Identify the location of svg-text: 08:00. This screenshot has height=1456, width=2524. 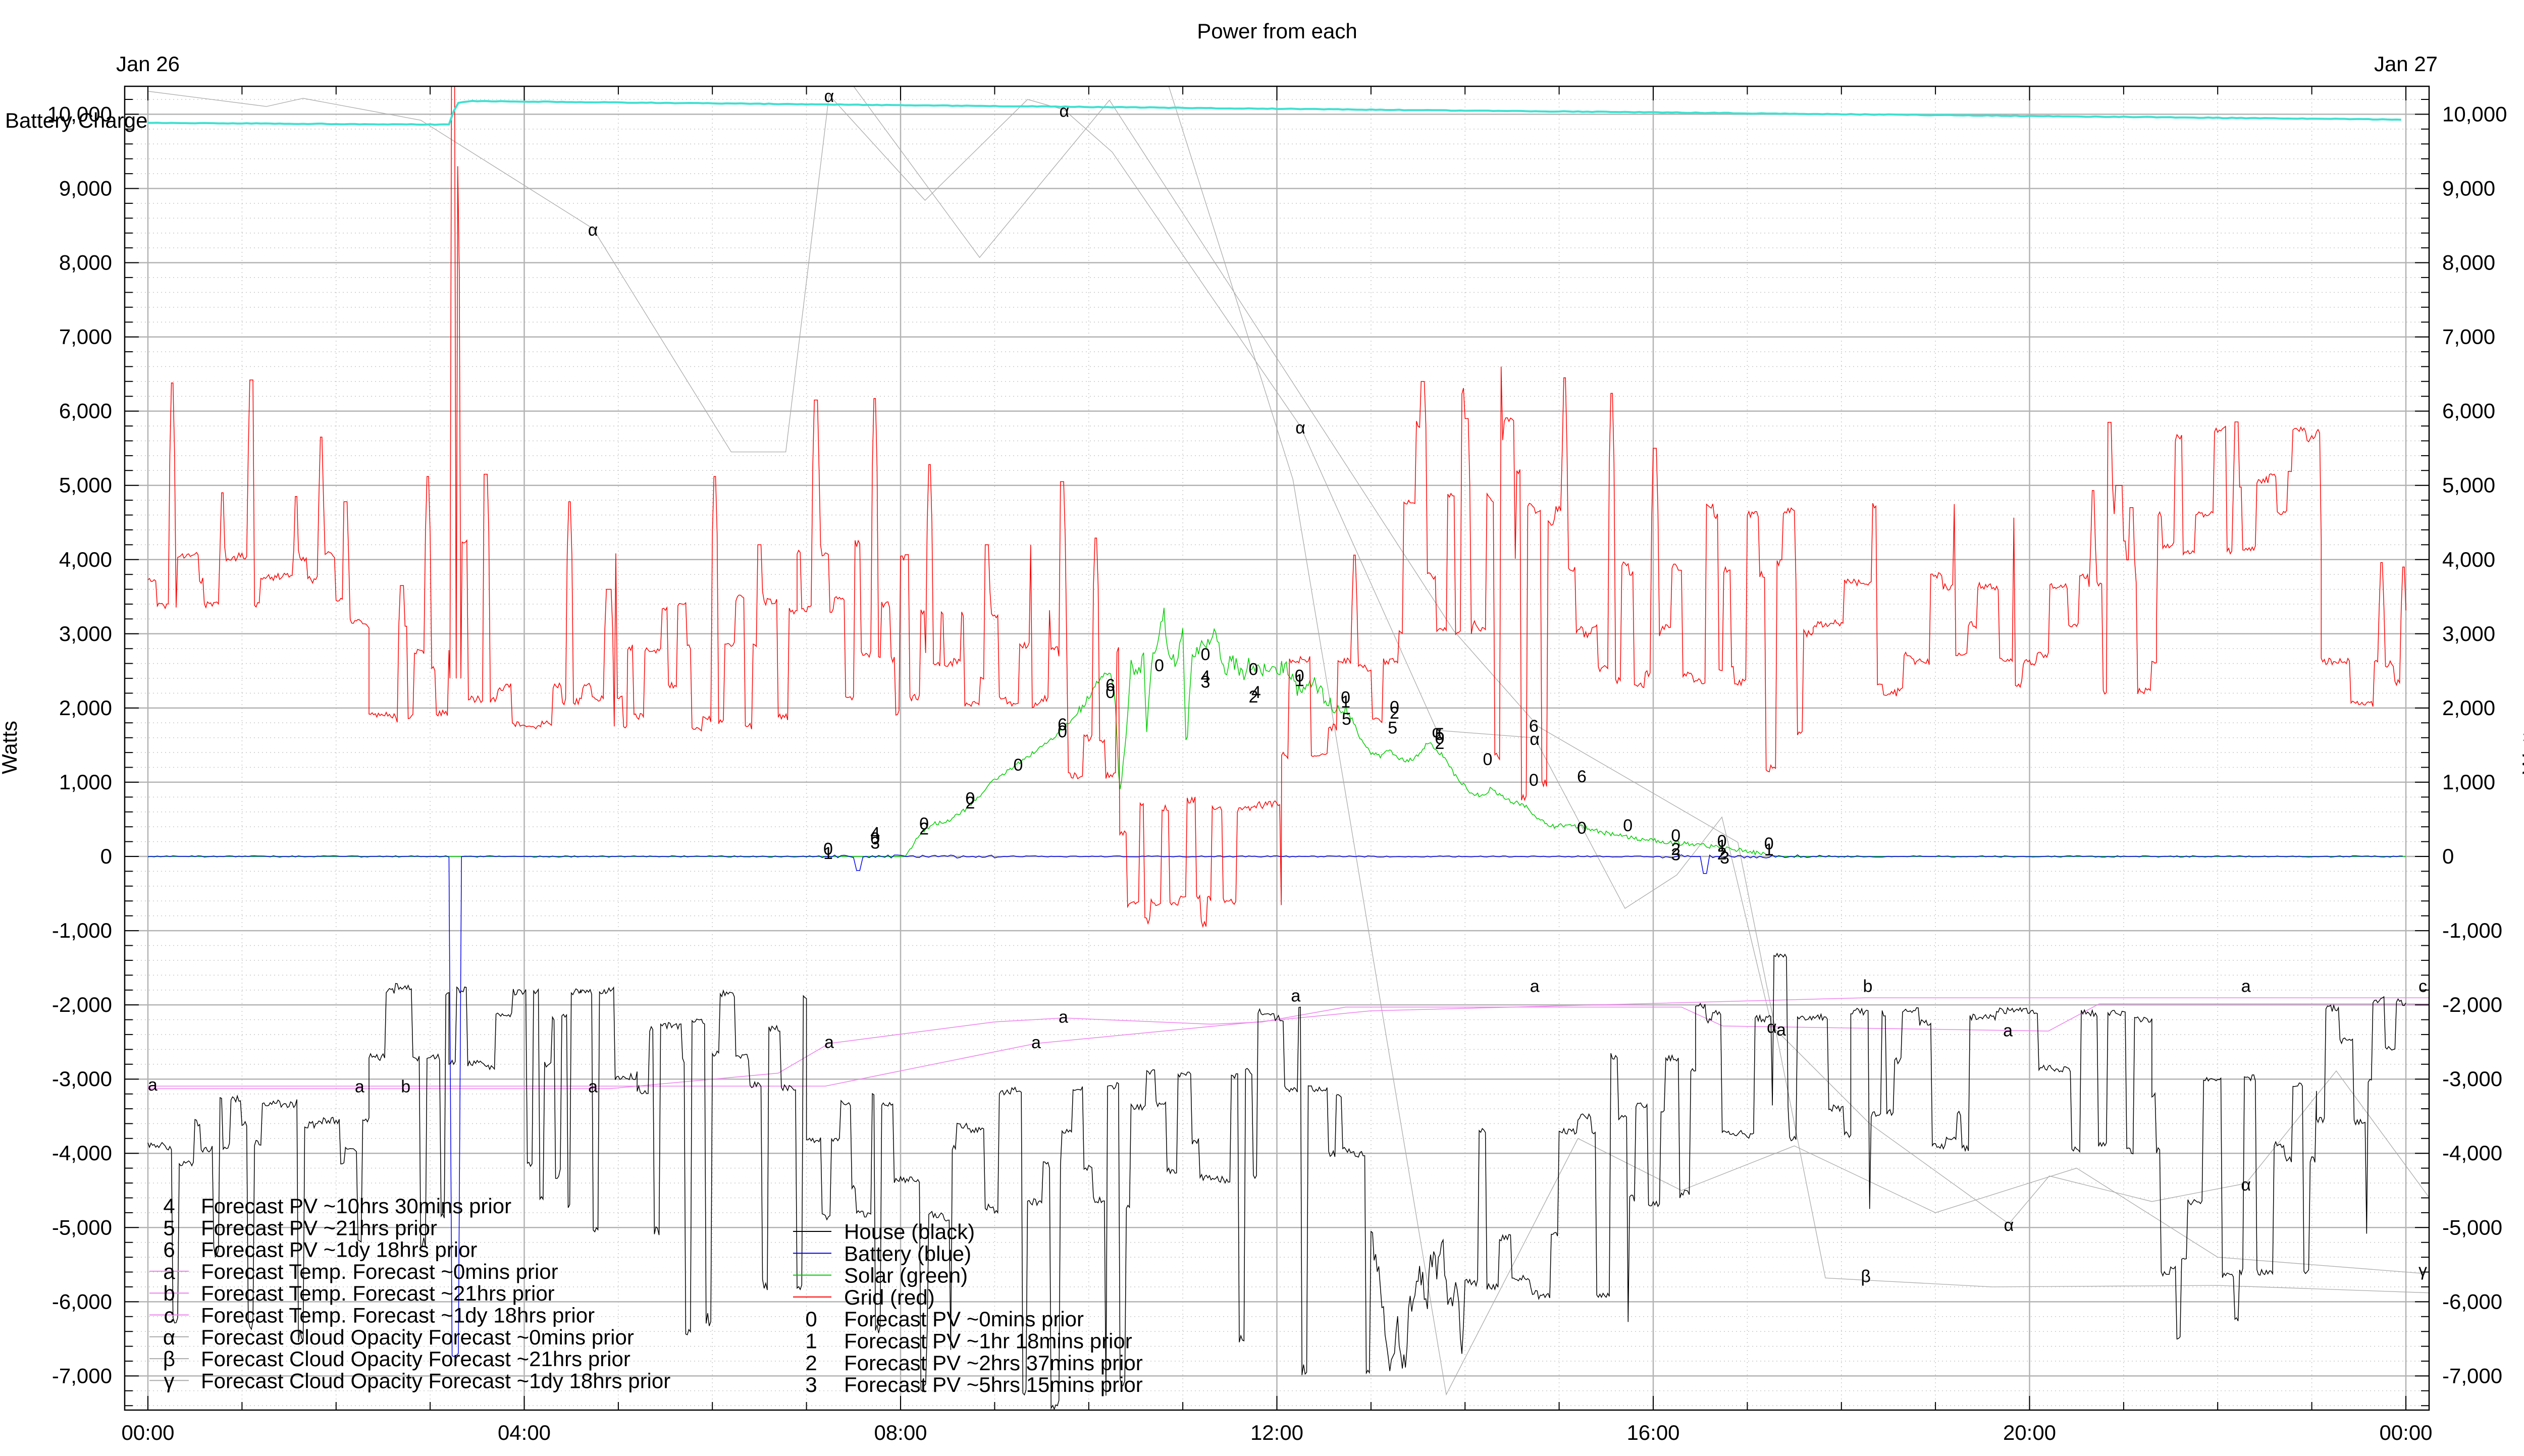
(900, 1432).